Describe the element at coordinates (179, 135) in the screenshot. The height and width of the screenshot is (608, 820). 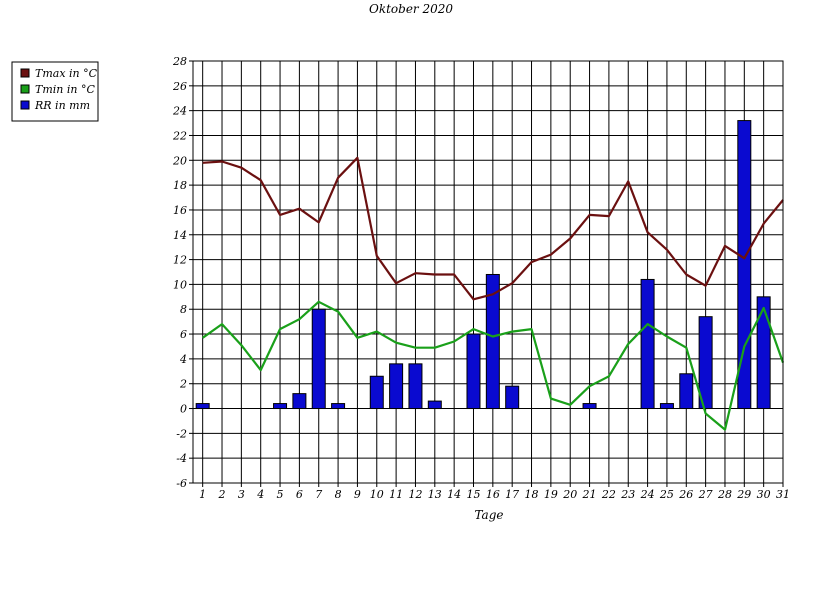
I see `y-tick-label: 22` at that location.